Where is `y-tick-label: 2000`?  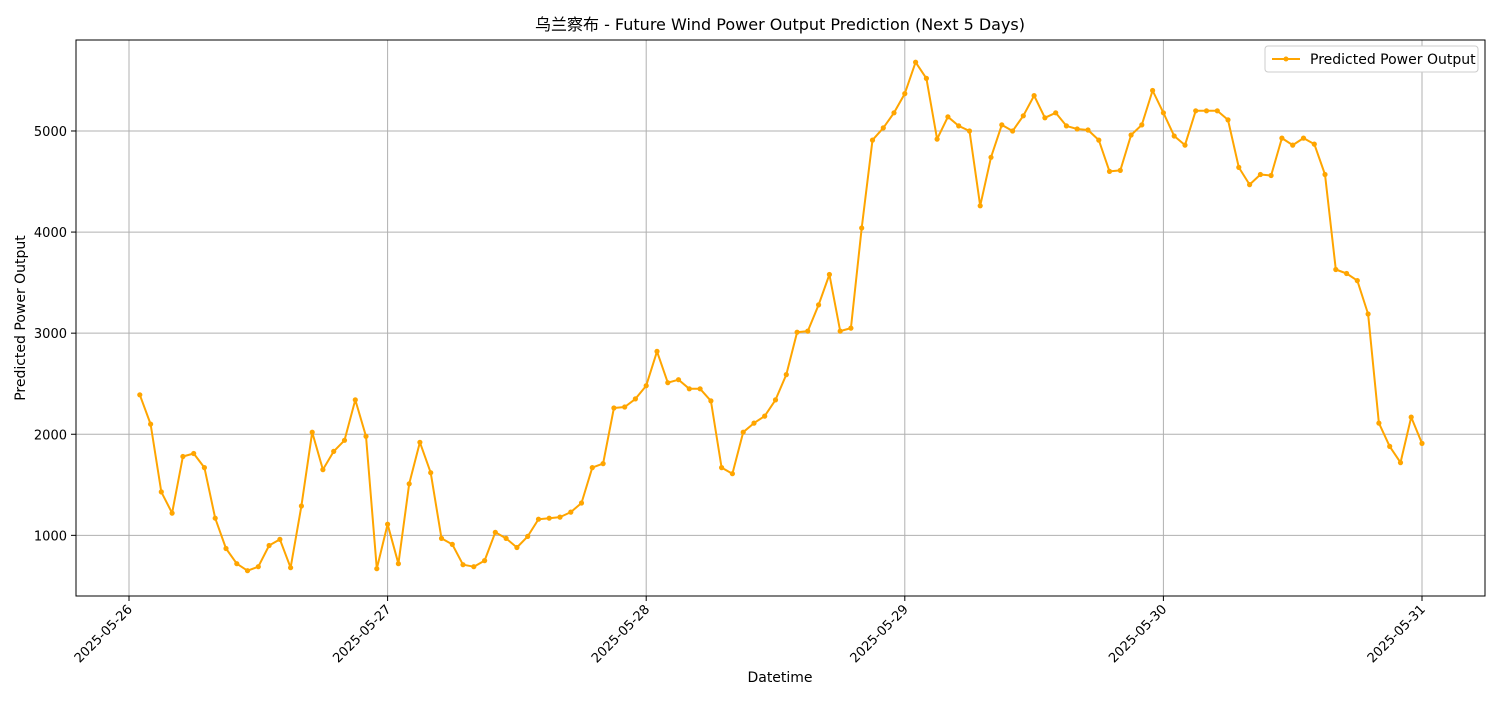 y-tick-label: 2000 is located at coordinates (50, 435).